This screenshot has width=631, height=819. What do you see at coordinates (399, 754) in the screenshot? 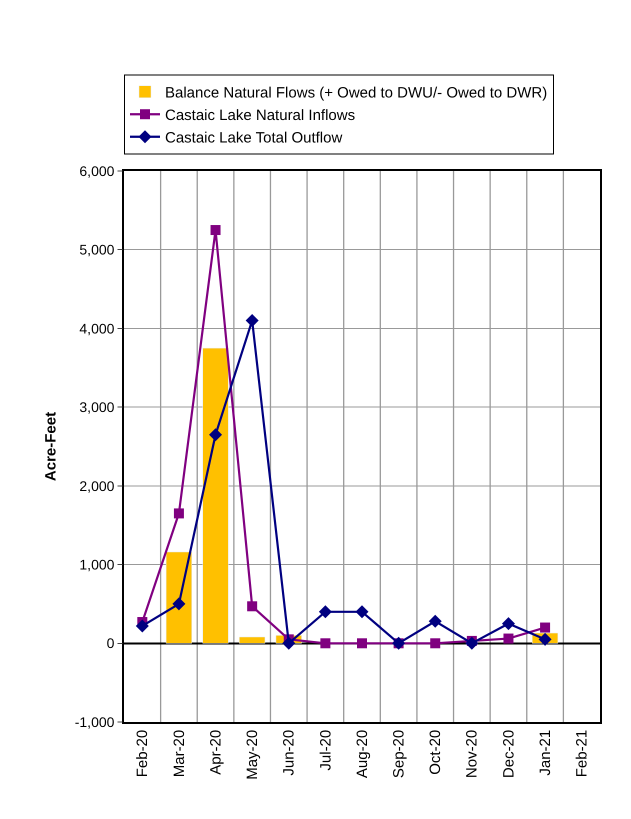
I see `x-tick-label: Sep-20` at bounding box center [399, 754].